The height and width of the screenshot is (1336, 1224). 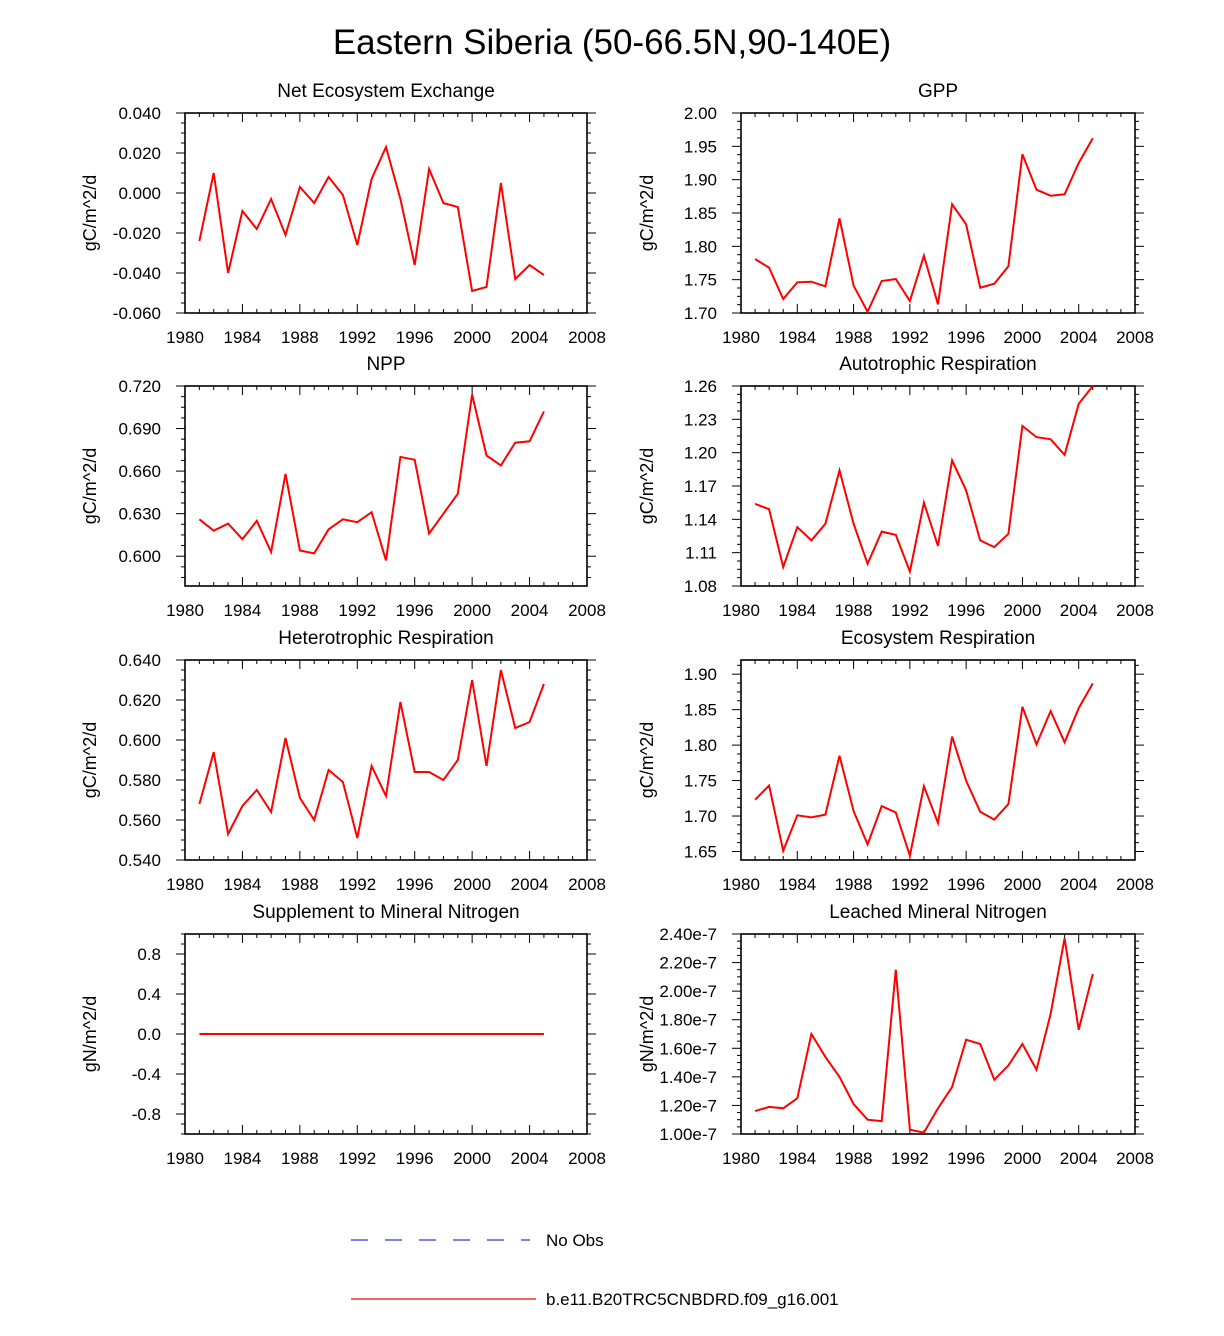 What do you see at coordinates (700, 113) in the screenshot?
I see `gpp-ytick-label: 2.00` at bounding box center [700, 113].